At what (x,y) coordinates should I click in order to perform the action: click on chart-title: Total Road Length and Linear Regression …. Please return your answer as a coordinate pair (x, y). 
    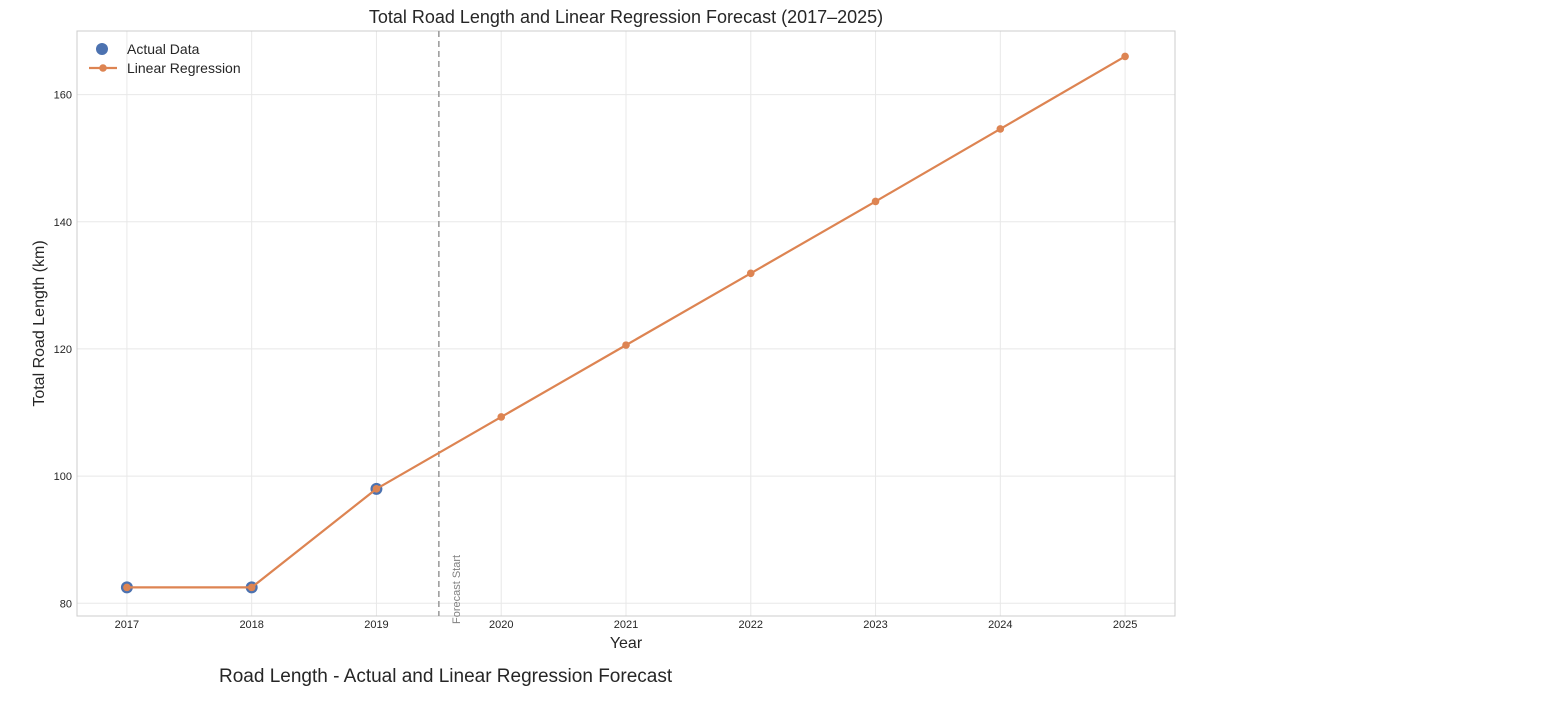
    Looking at the image, I should click on (626, 17).